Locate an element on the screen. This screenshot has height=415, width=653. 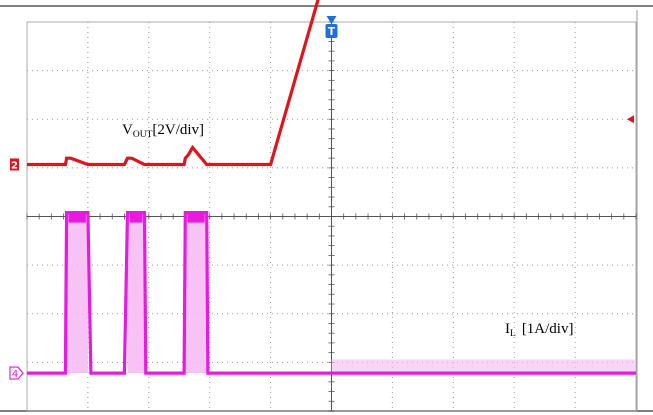
trigger-label: T is located at coordinates (332, 32).